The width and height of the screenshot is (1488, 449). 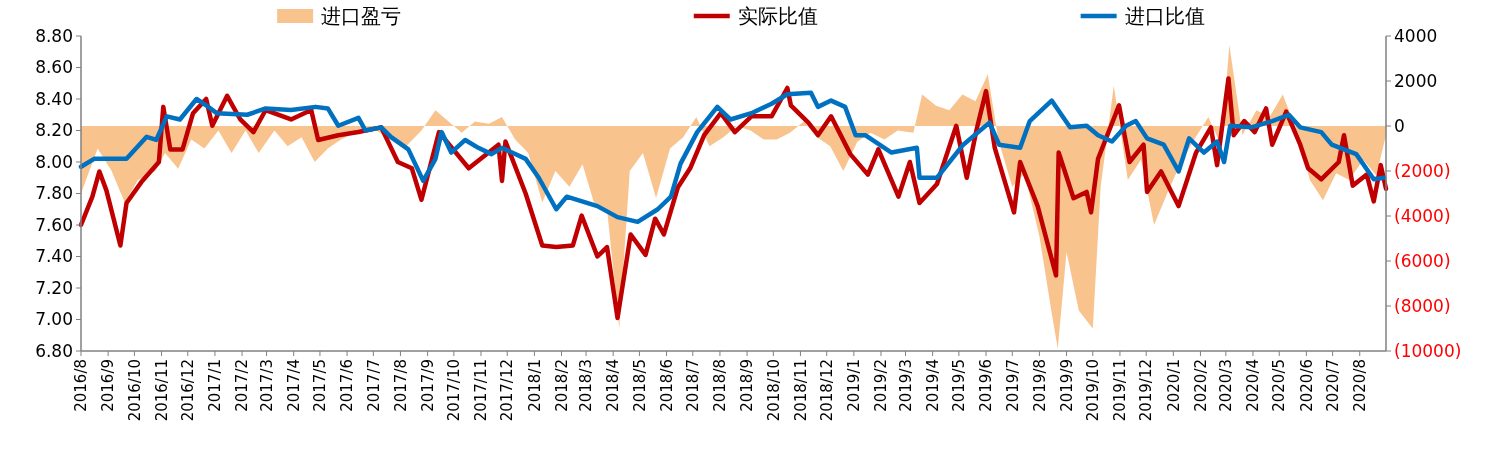 What do you see at coordinates (54, 35) in the screenshot?
I see `y-tick-label: 8.80` at bounding box center [54, 35].